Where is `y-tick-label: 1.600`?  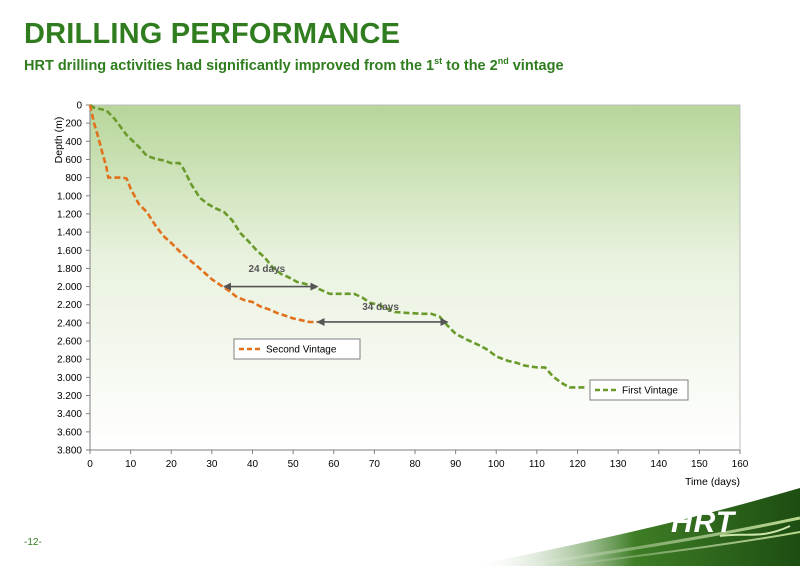 y-tick-label: 1.600 is located at coordinates (69, 251).